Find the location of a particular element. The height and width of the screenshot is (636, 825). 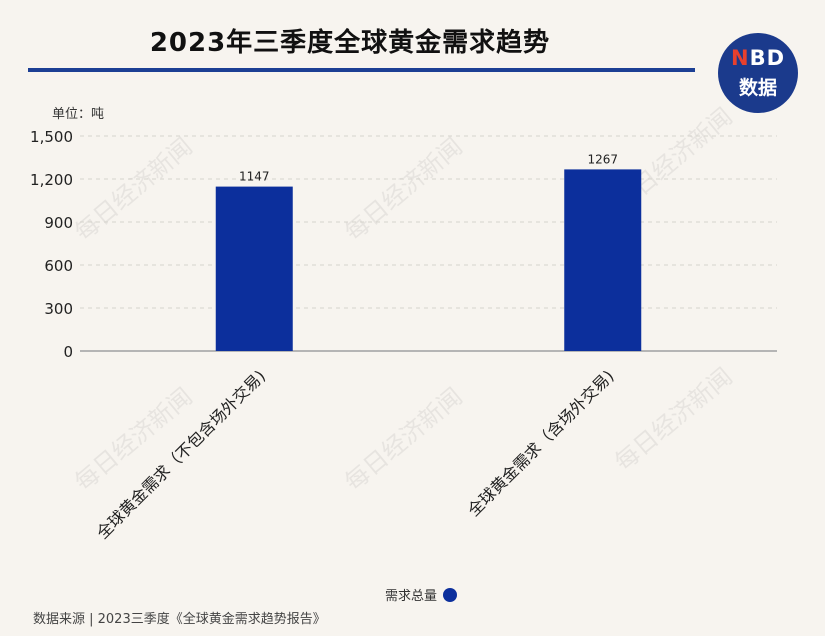

legend-swatch is located at coordinates (450, 594).